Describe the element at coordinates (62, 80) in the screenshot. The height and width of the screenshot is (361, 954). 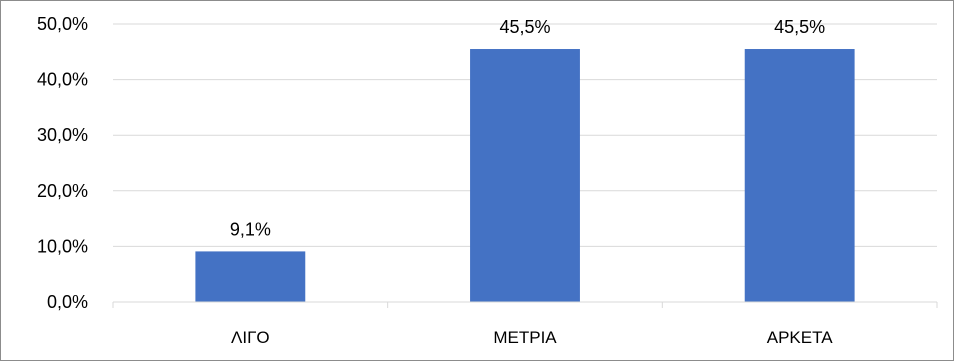
I see `y-tick-label: 40,0%` at that location.